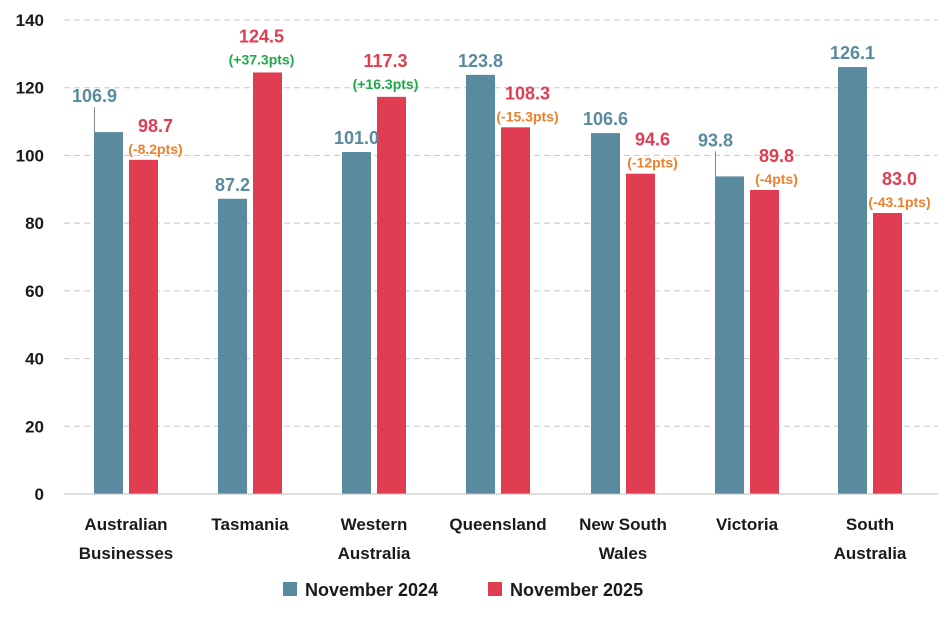 Image resolution: width=946 pixels, height=618 pixels. I want to click on value-label-nov-2025: 98.7, so click(155, 126).